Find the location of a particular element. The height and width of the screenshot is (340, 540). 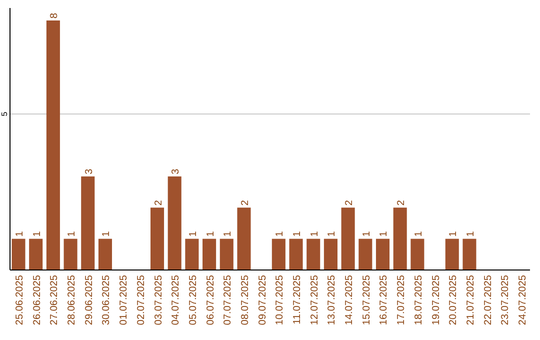

x-tick-label: 22.07.2025 is located at coordinates (488, 300).